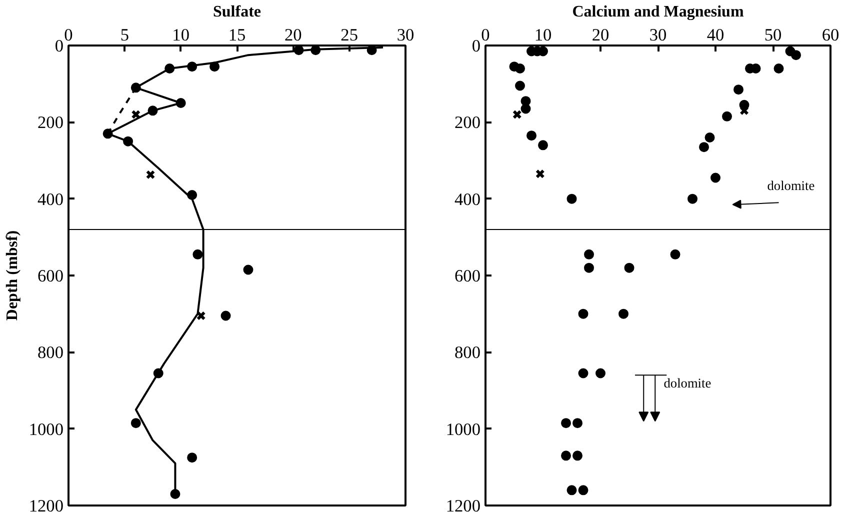  Describe the element at coordinates (349, 35) in the screenshot. I see `x-tick-label: 25` at that location.